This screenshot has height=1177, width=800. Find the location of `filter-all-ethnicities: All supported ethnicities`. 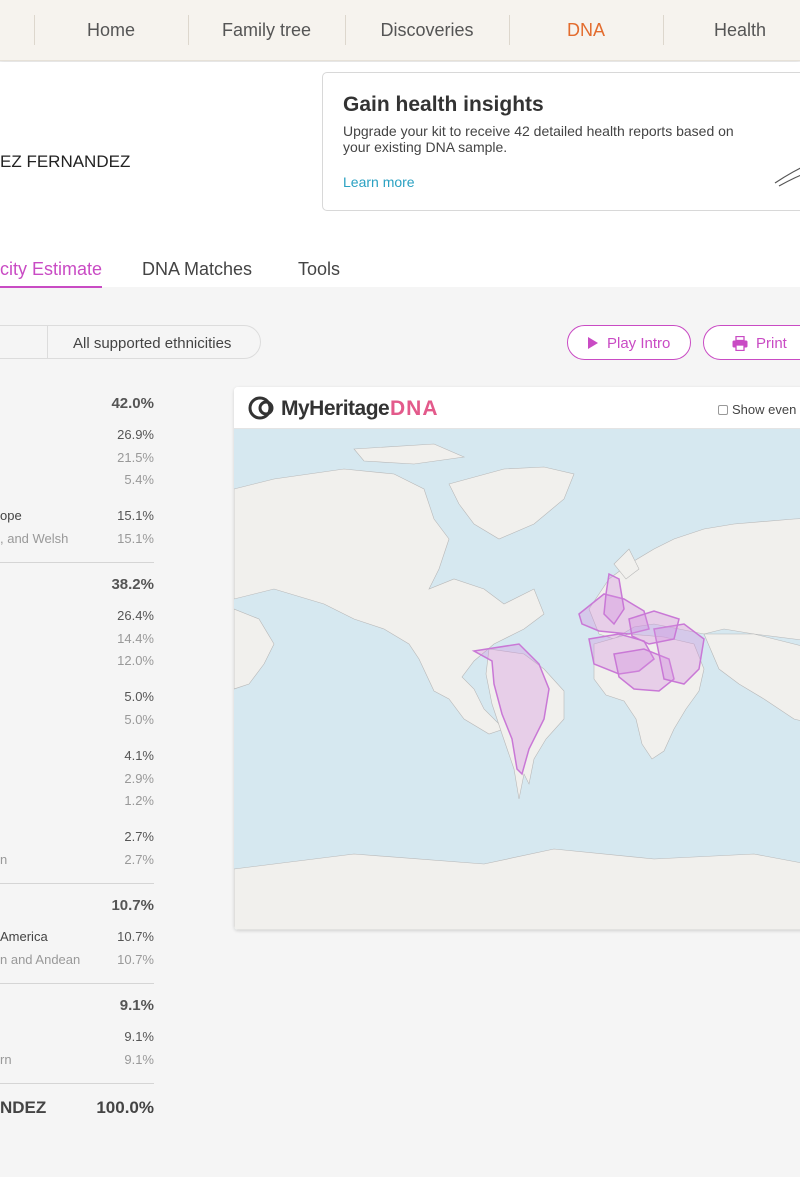

filter-all-ethnicities: All supported ethnicities is located at coordinates (152, 343).